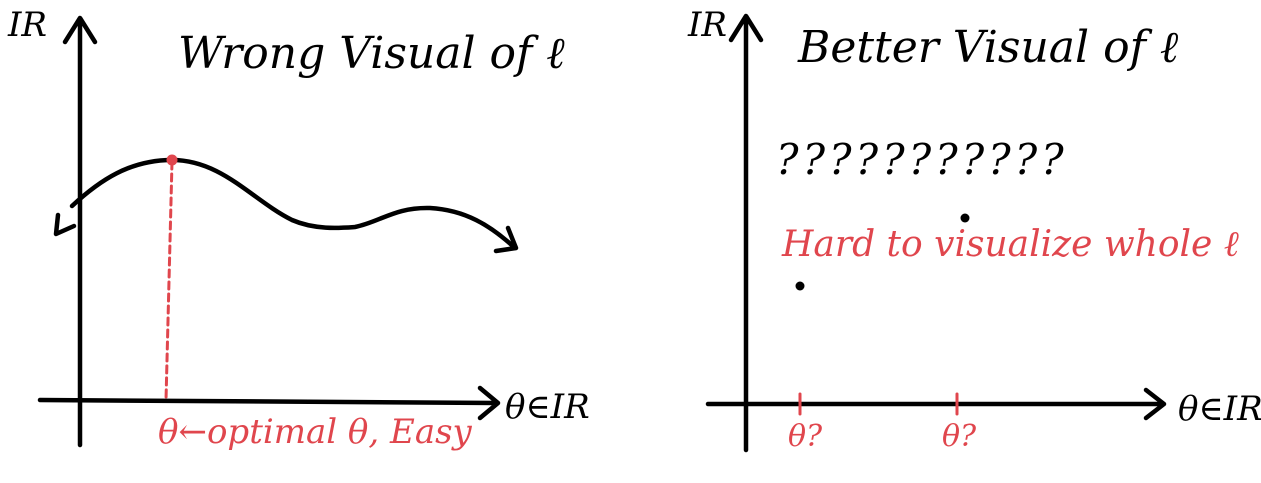 Image resolution: width=1261 pixels, height=483 pixels. Describe the element at coordinates (371, 53) in the screenshot. I see `left-title: Wrong Visual of ℓ` at that location.